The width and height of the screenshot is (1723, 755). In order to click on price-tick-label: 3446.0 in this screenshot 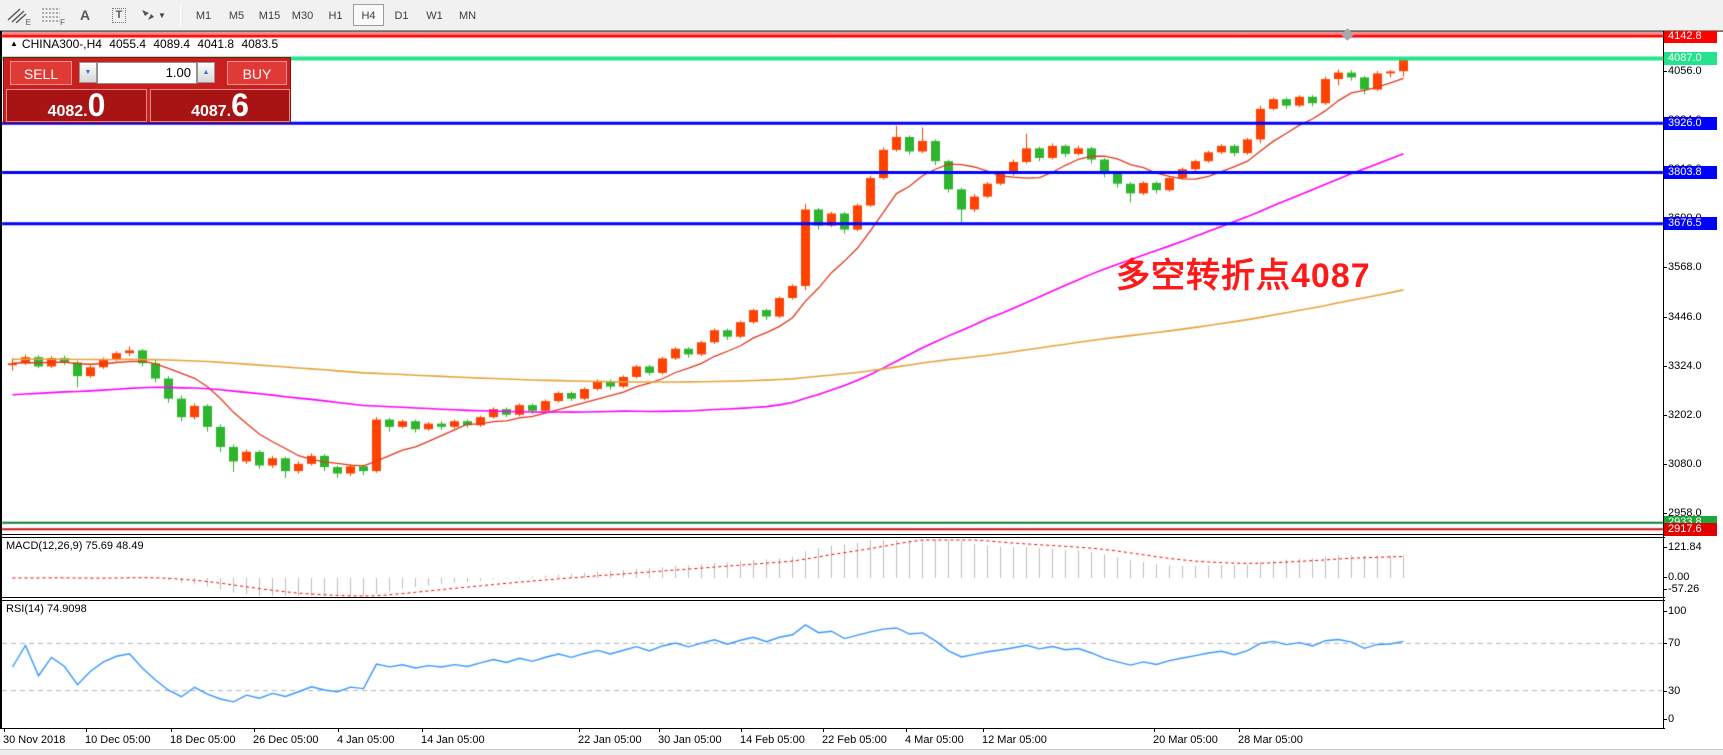, I will do `click(1685, 316)`.